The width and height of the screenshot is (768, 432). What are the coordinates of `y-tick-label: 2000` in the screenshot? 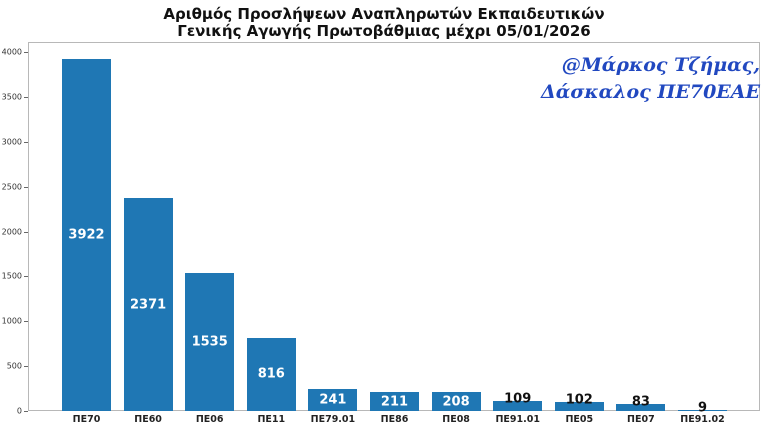 It's located at (11, 231).